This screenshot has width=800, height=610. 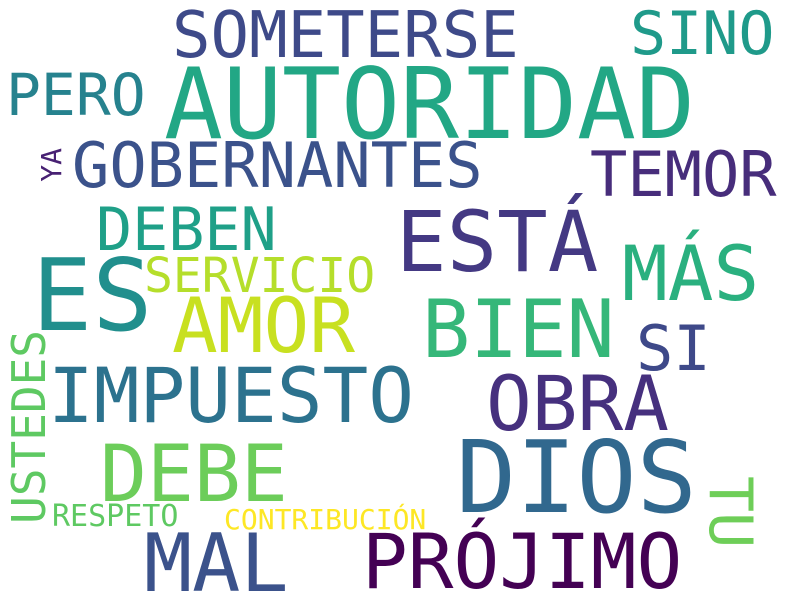 What do you see at coordinates (92, 295) in the screenshot?
I see `word-es: ES` at bounding box center [92, 295].